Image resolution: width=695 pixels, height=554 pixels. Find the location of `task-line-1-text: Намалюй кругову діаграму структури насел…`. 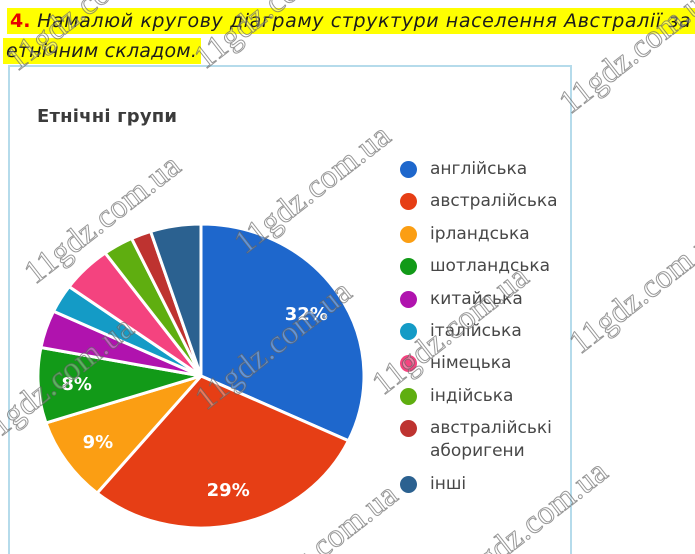

task-line-1-text: Намалюй кругову діаграму структури насел… is located at coordinates (361, 21).